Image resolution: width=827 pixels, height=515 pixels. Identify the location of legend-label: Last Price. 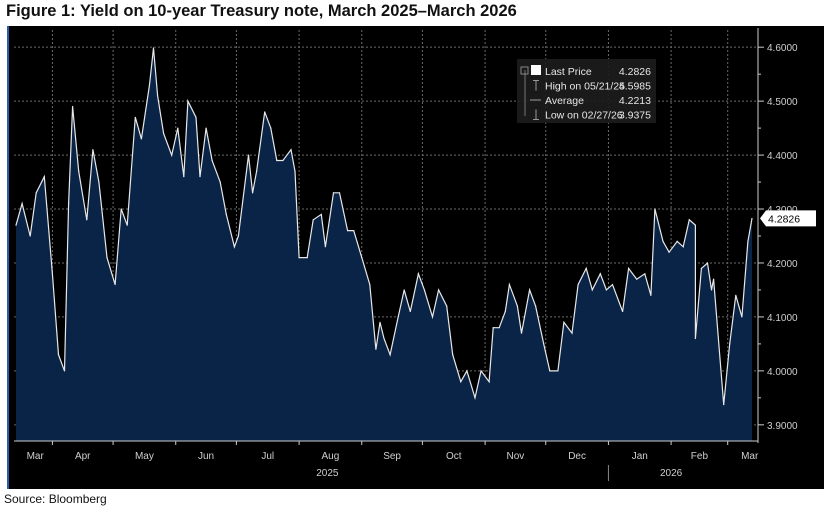
(568, 72).